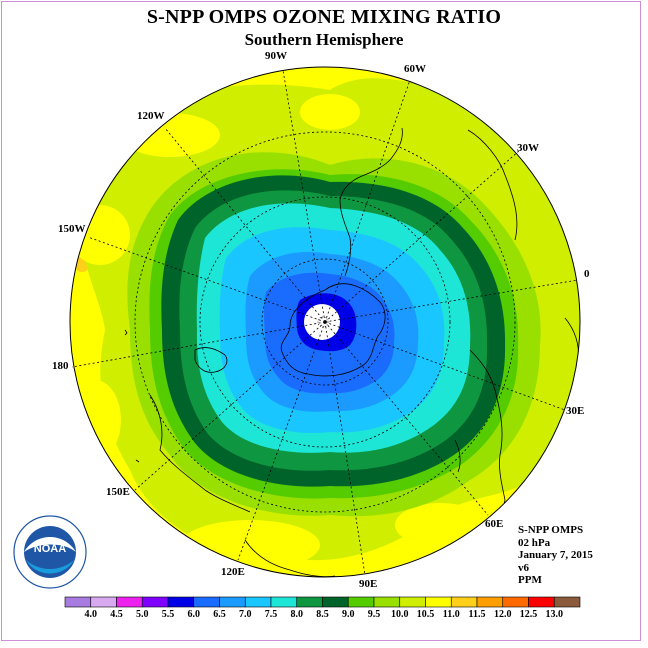 The width and height of the screenshot is (648, 648). What do you see at coordinates (324, 17) in the screenshot?
I see `map-title: S-NPP OMPS OZONE MIXING RATIO` at bounding box center [324, 17].